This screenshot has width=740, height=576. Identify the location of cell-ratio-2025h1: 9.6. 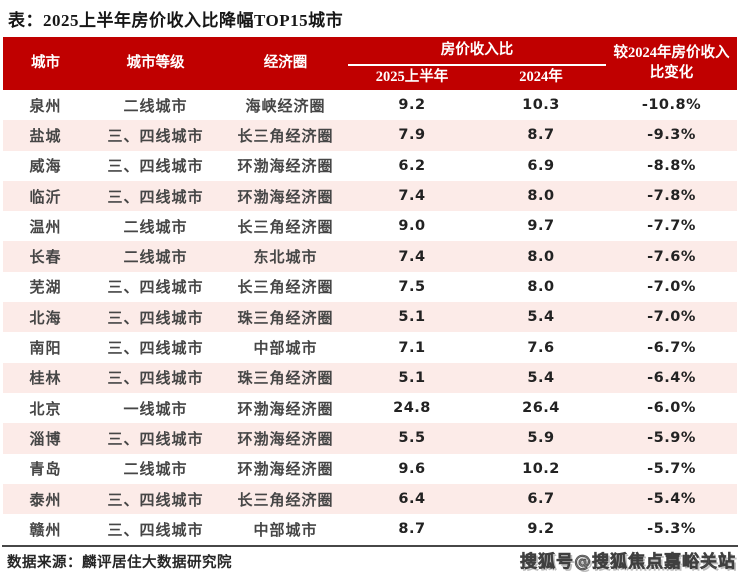
(412, 468).